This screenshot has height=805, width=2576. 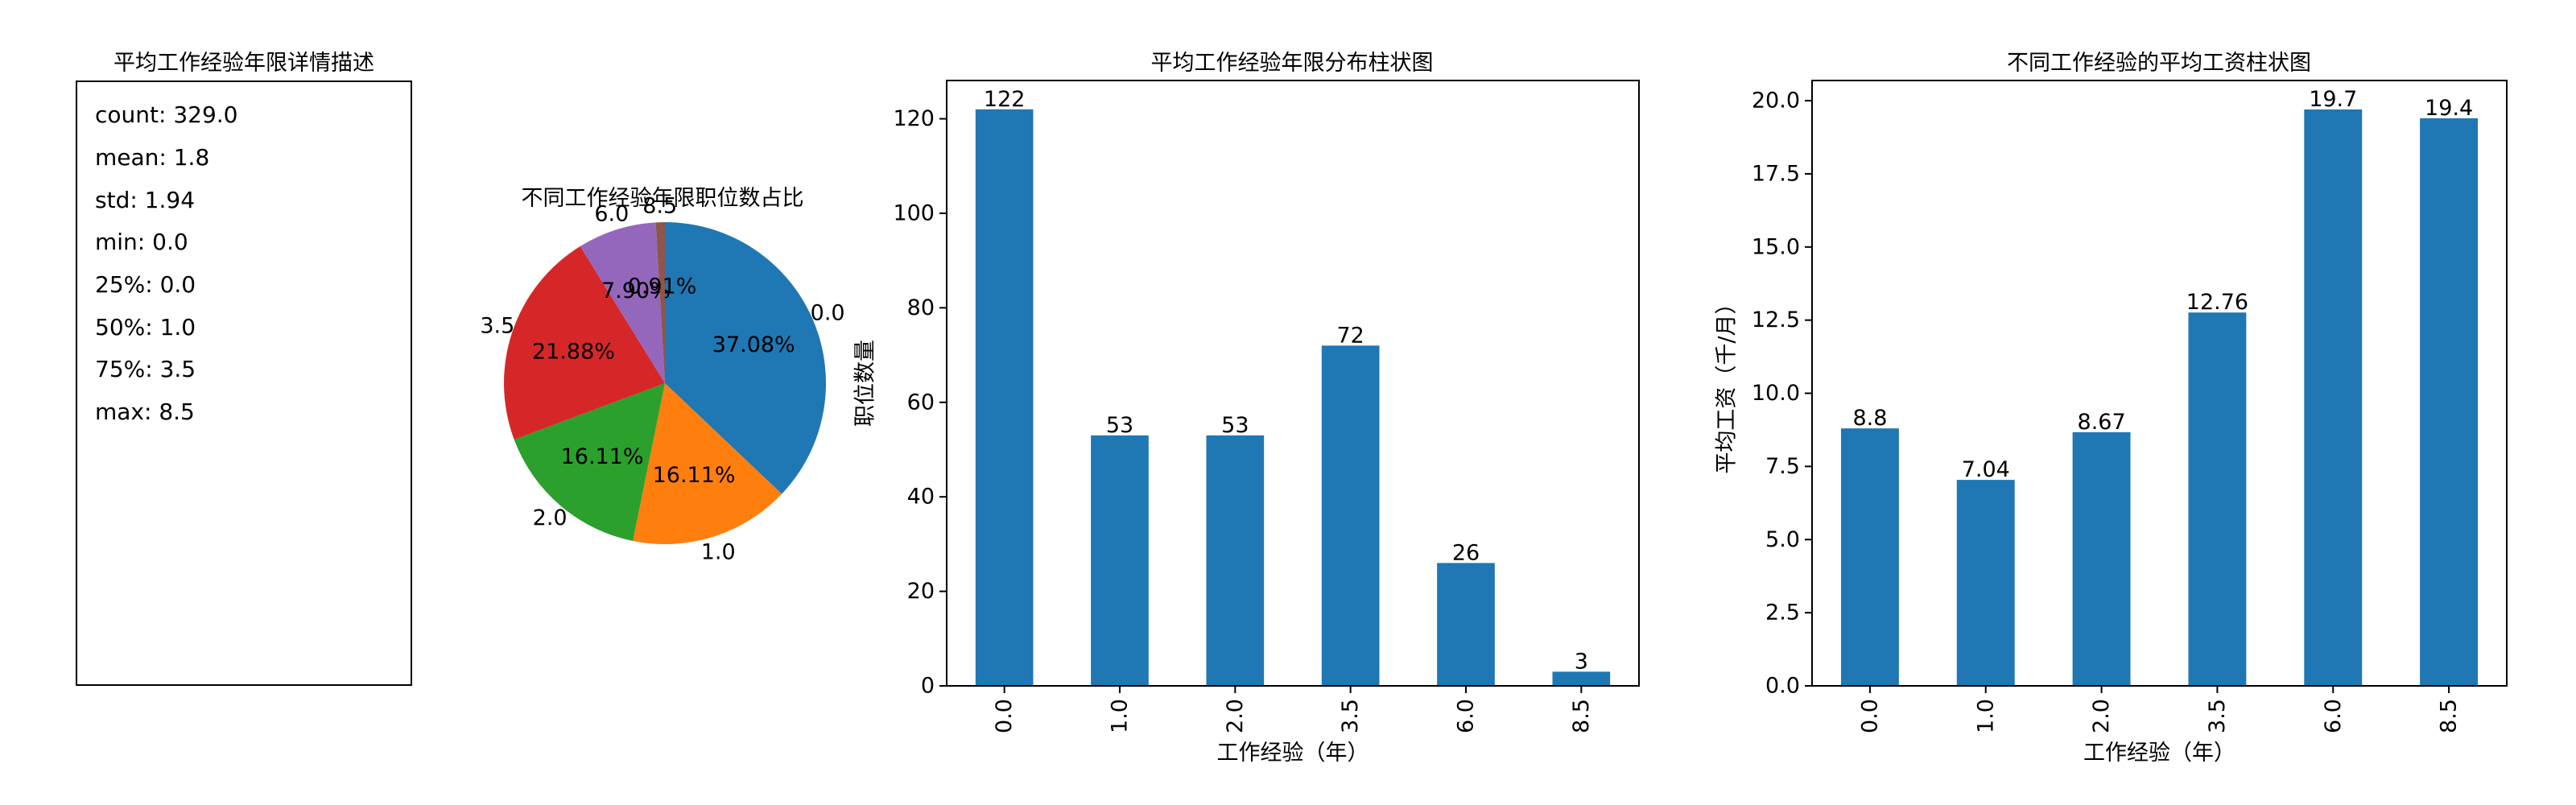 I want to click on y-tick-label: 80, so click(x=921, y=307).